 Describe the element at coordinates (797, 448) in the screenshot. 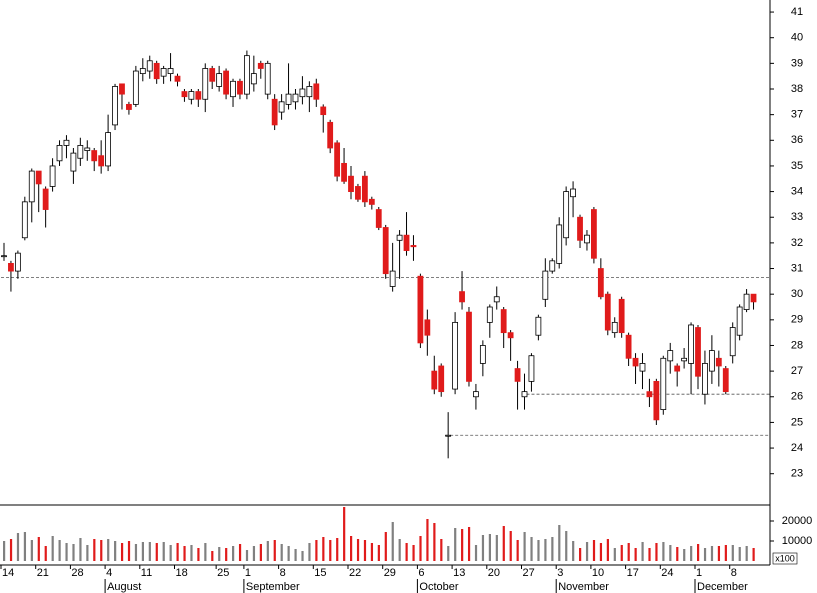

I see `y-tick-label: 24` at that location.